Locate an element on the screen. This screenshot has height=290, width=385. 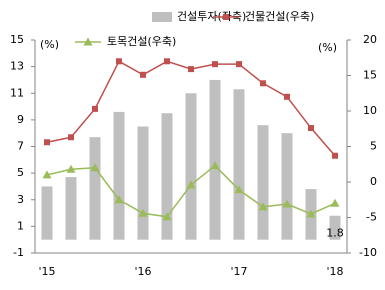
y2-tick-label: 10 is located at coordinates (370, 110).